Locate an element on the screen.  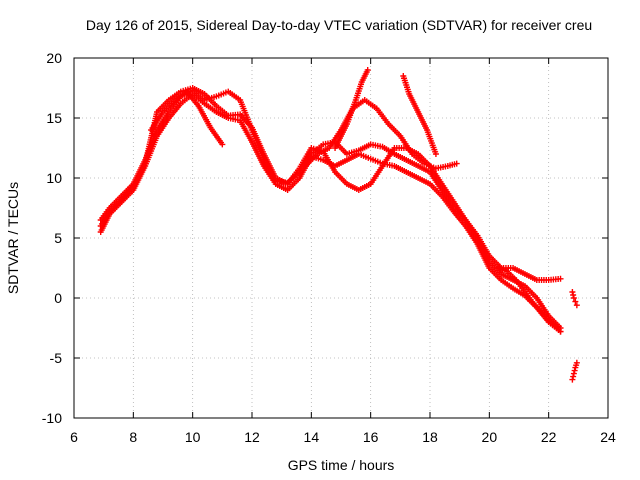
y-tick-label: 15 is located at coordinates (54, 118).